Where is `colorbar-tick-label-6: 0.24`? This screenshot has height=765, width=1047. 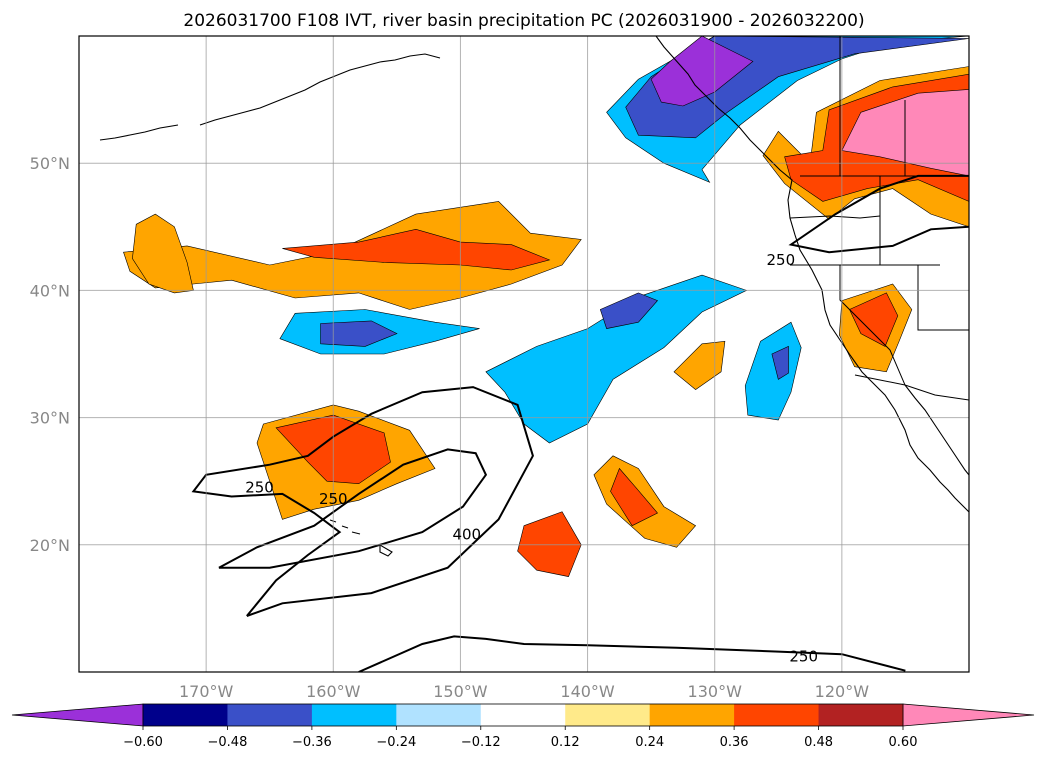 colorbar-tick-label-6: 0.24 is located at coordinates (649, 742).